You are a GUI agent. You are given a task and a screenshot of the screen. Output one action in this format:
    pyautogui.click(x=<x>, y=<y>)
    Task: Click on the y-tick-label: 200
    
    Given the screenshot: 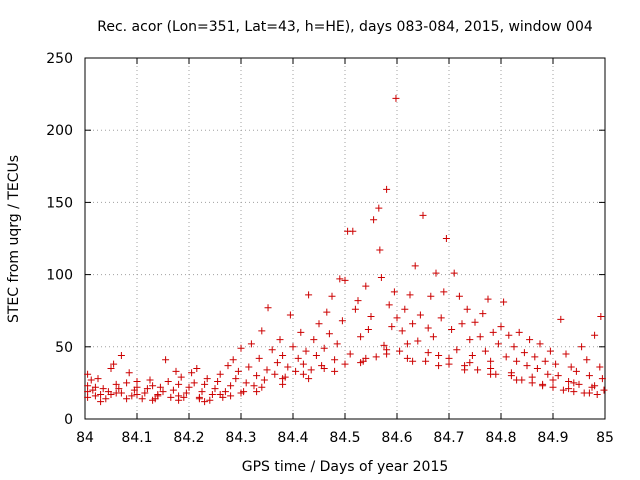 What is the action you would take?
    pyautogui.click(x=59, y=131)
    